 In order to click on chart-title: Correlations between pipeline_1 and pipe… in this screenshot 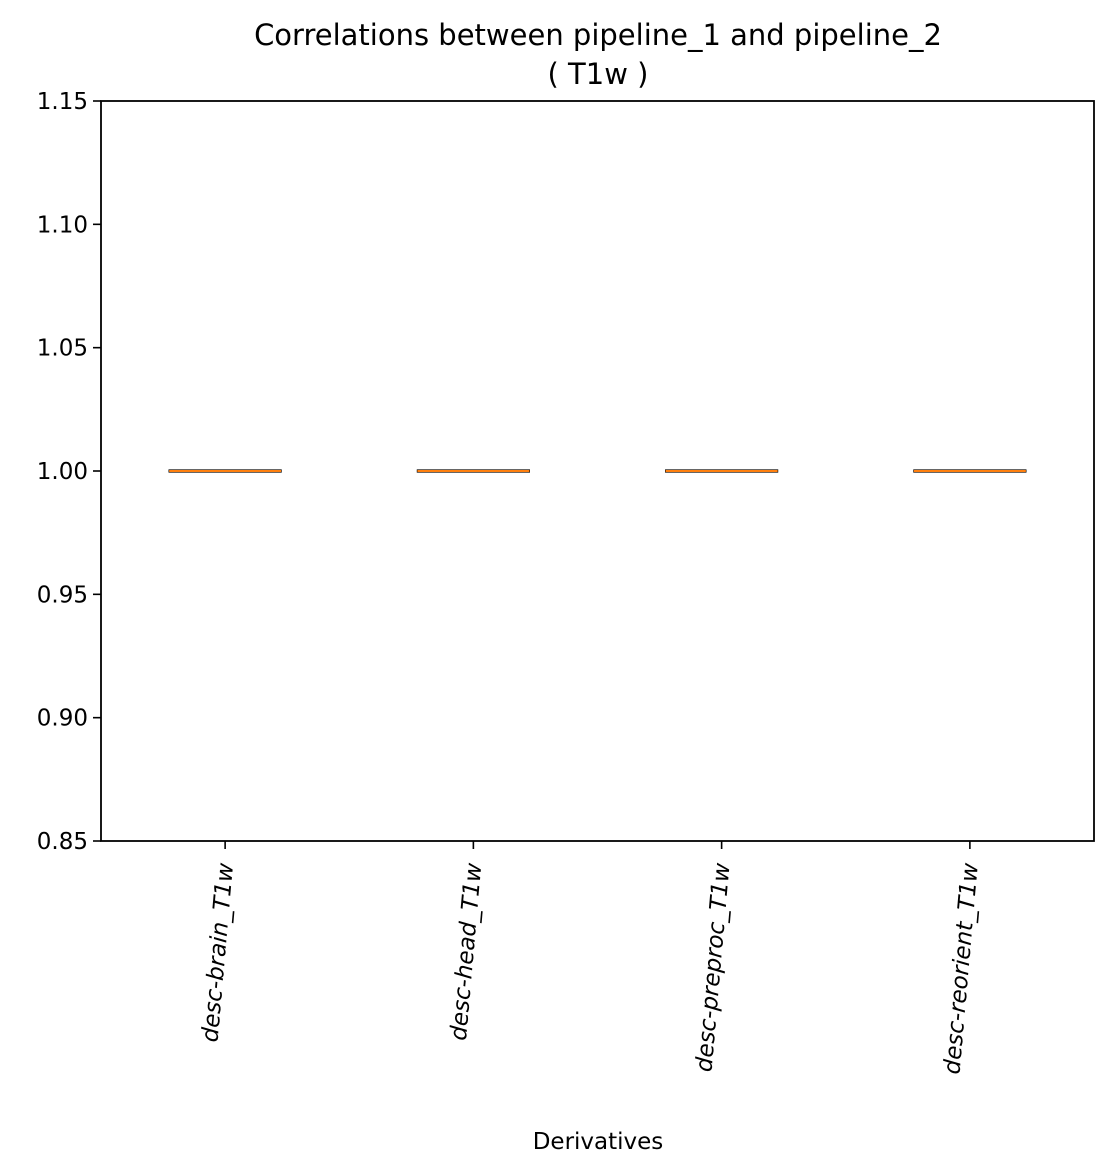, I will do `click(598, 35)`.